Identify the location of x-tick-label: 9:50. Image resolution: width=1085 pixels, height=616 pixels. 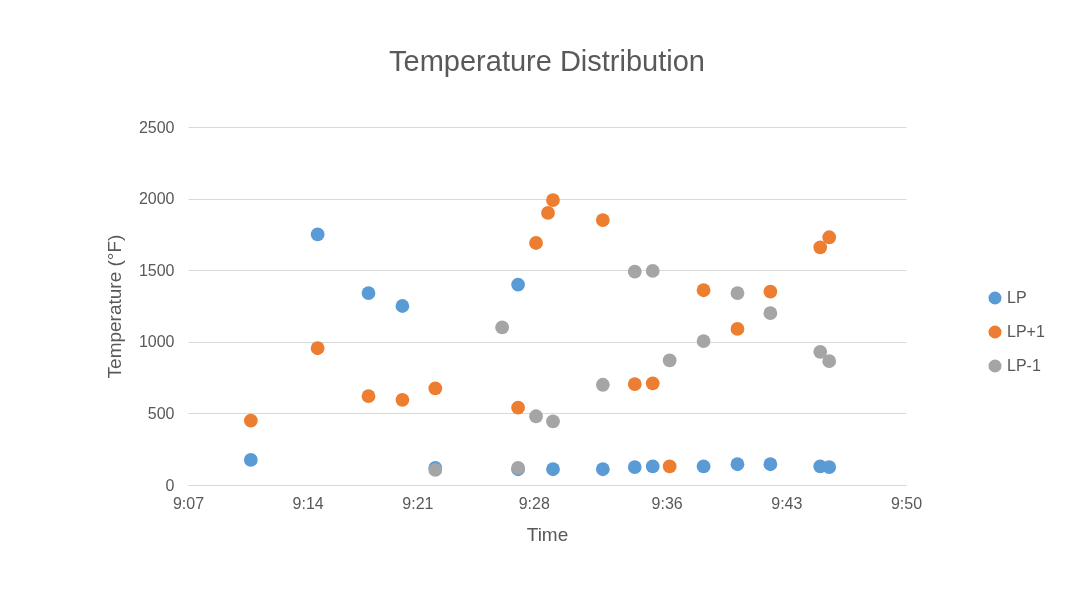
(906, 503).